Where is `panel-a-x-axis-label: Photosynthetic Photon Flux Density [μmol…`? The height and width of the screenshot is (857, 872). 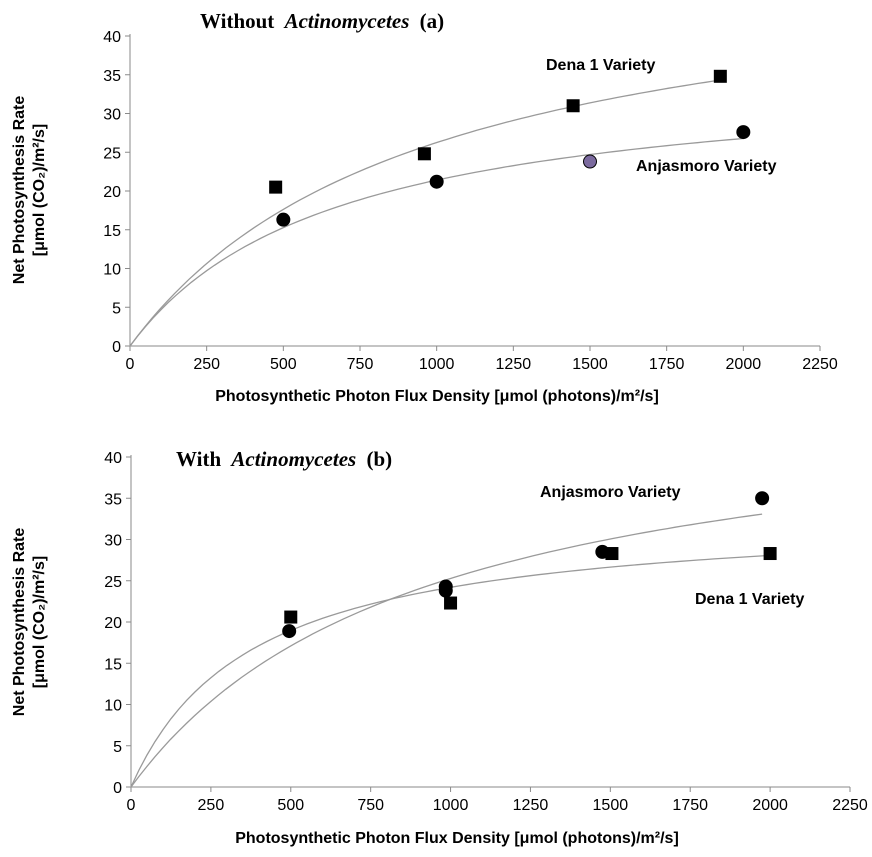
panel-a-x-axis-label: Photosynthetic Photon Flux Density [μmol… is located at coordinates (437, 396).